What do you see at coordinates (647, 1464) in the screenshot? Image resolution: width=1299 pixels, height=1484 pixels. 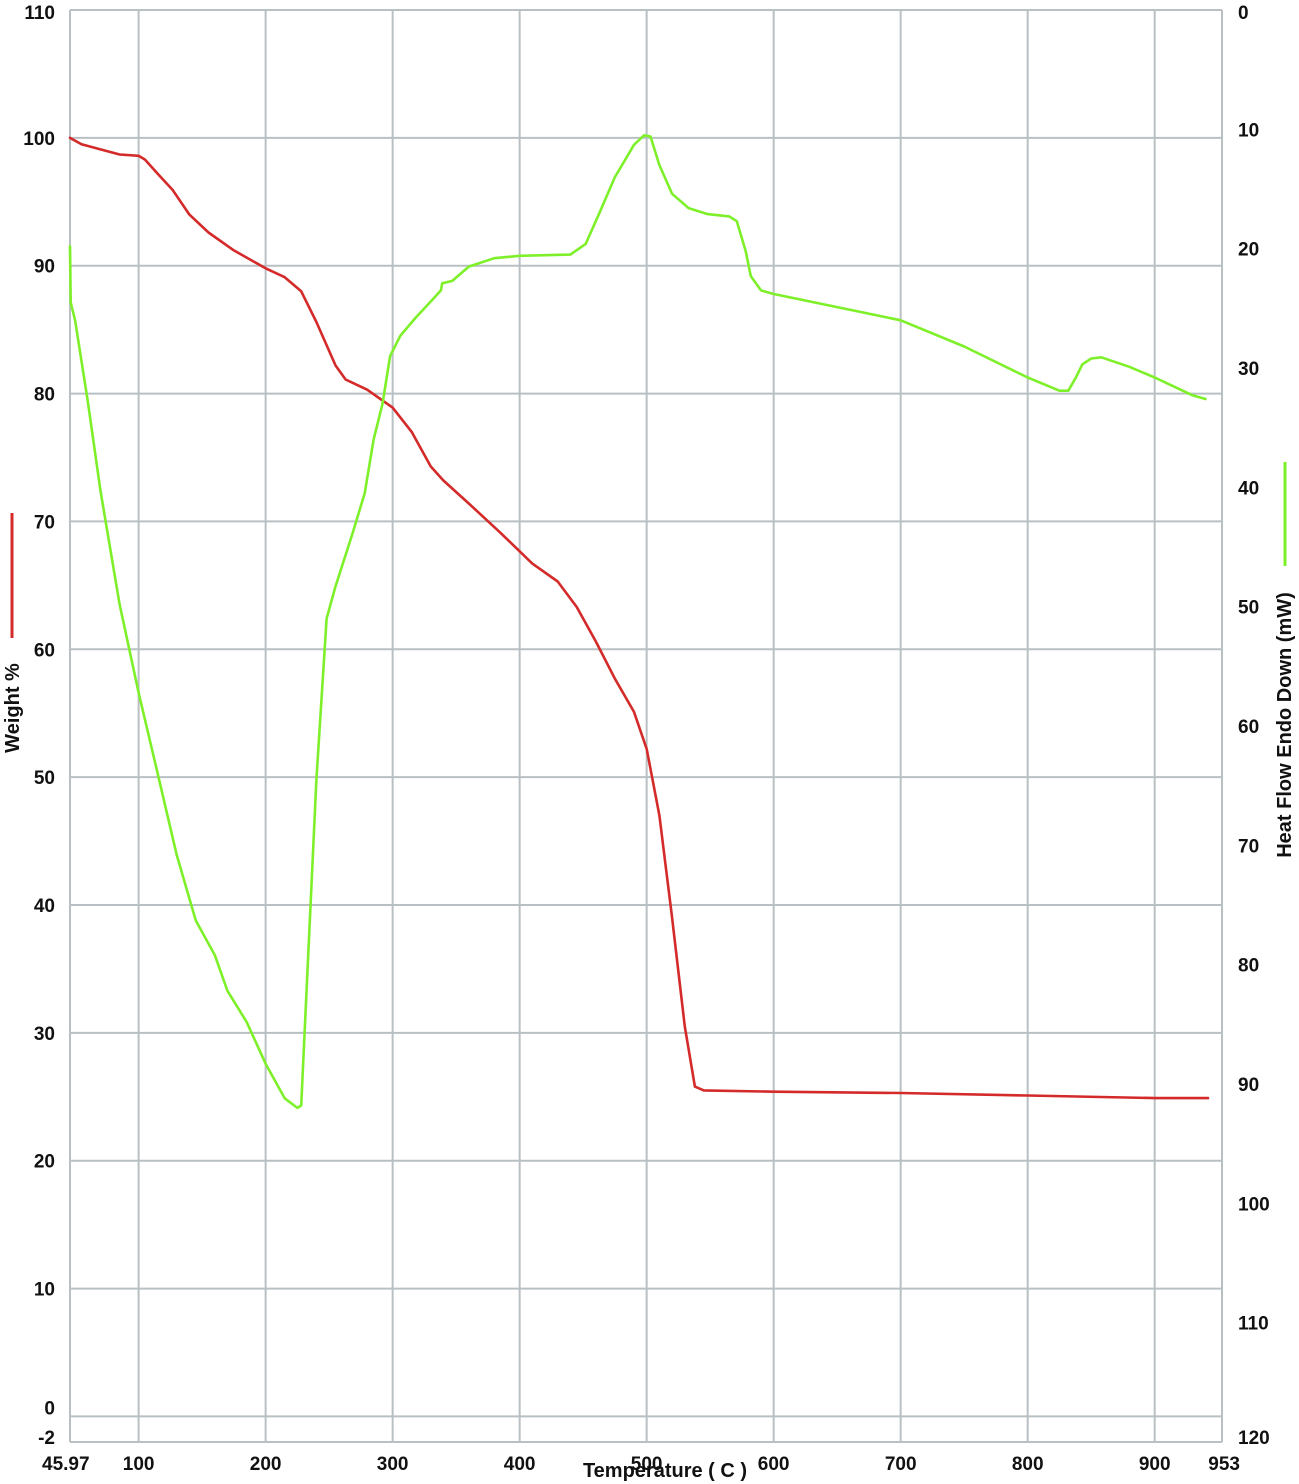 I see `x-tick-label: 500` at bounding box center [647, 1464].